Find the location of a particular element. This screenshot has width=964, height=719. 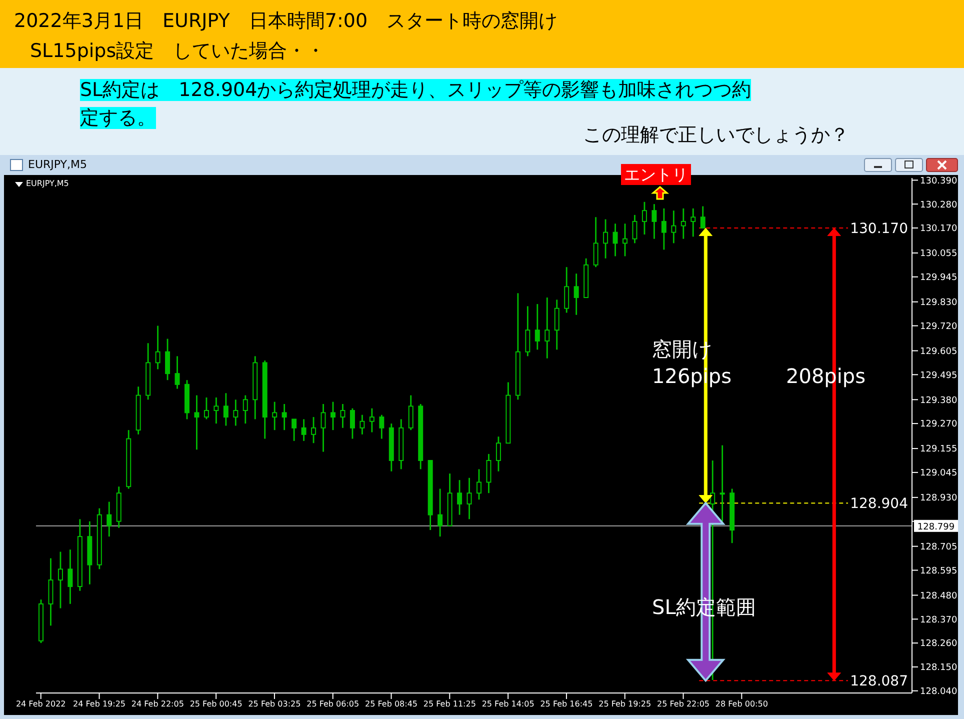

x-tick-label: 25 Feb 11:25 is located at coordinates (449, 704).